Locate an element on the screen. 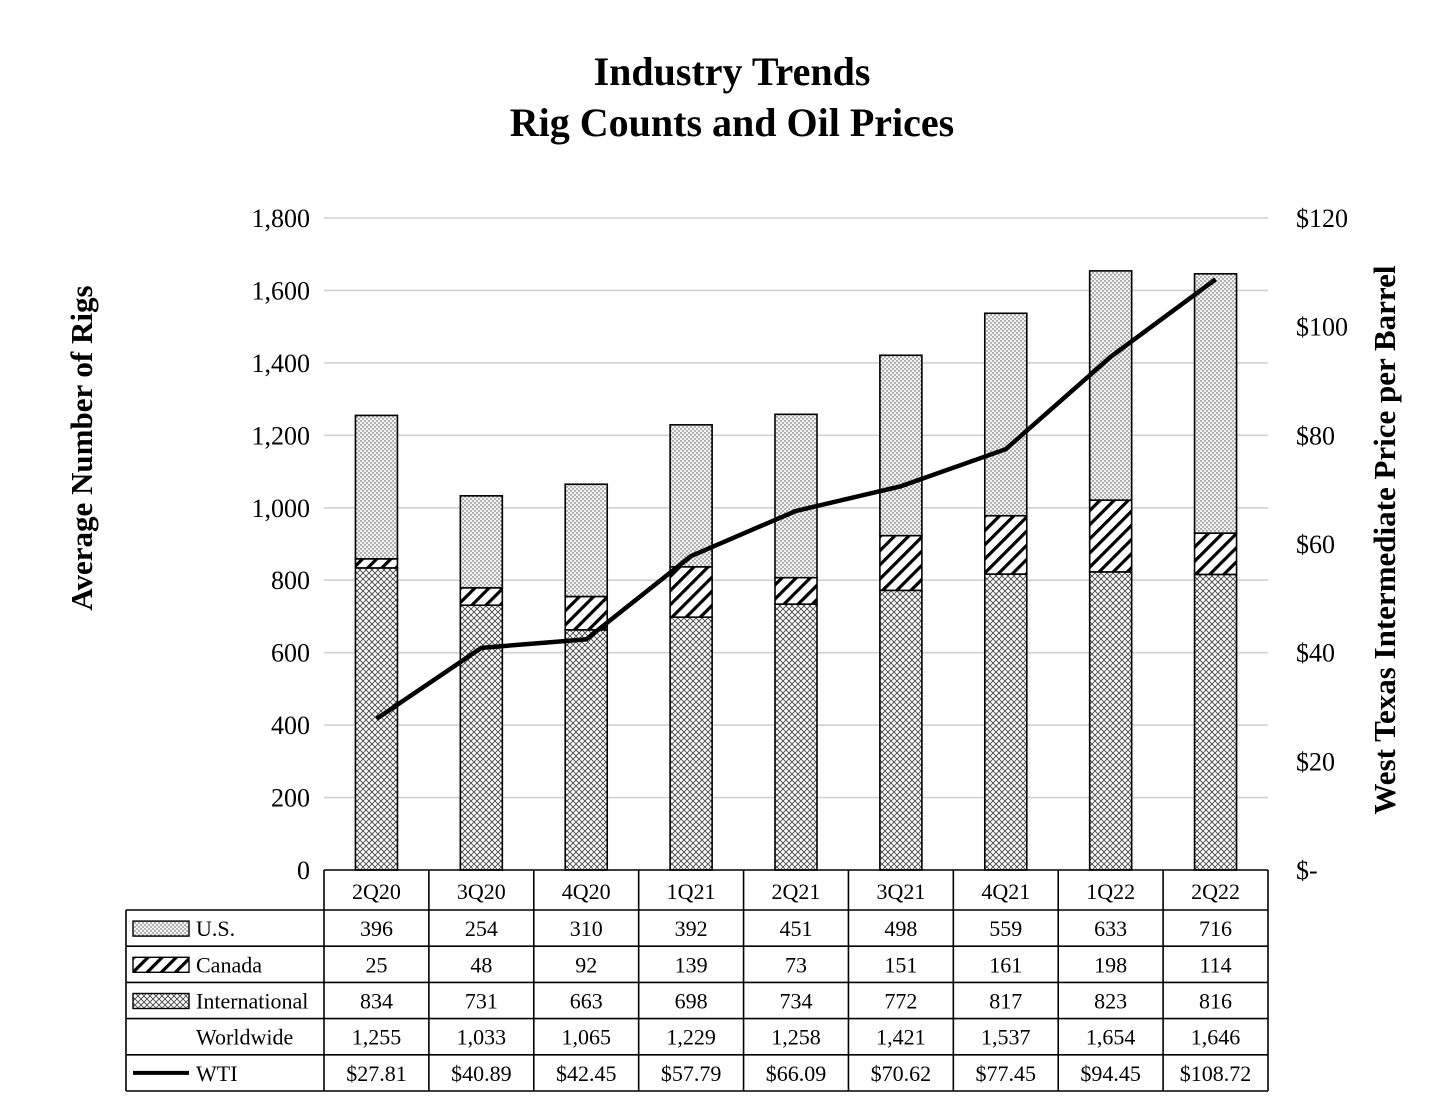 The image size is (1440, 1106). chart-title-line-2: Rig Counts and Oil Prices is located at coordinates (732, 122).